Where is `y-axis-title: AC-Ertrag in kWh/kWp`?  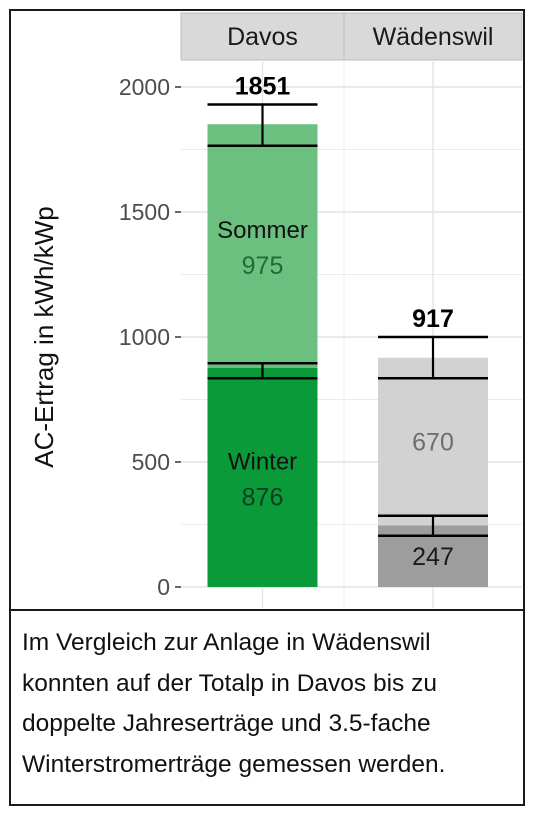 y-axis-title: AC-Ertrag in kWh/kWp is located at coordinates (44, 337).